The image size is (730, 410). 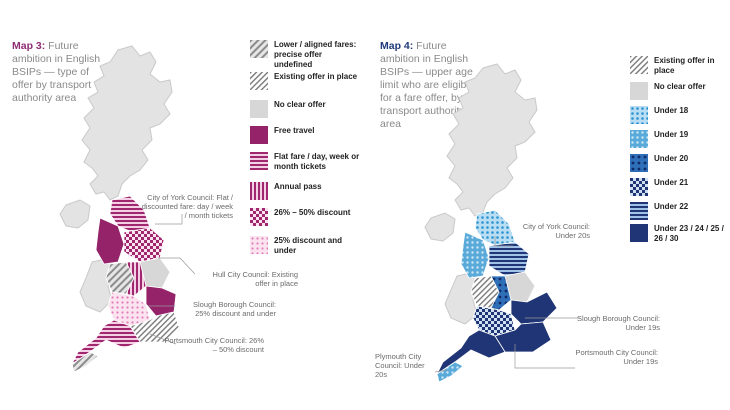 What do you see at coordinates (440, 227) in the screenshot?
I see `map4-northern-ireland-region` at bounding box center [440, 227].